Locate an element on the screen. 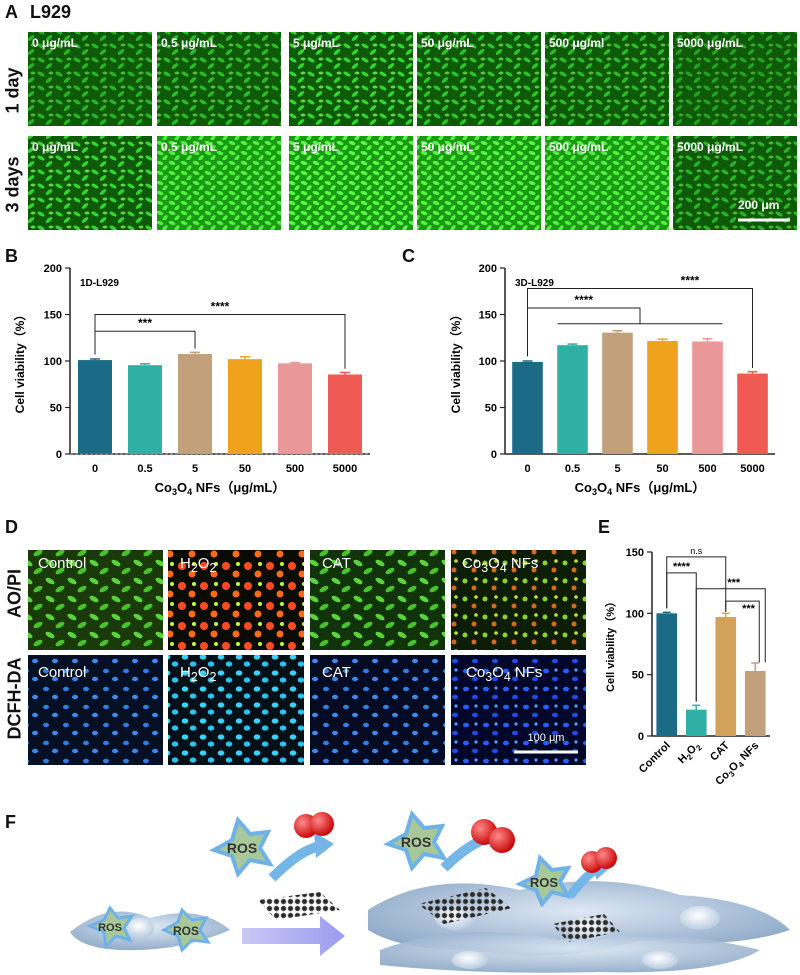 This screenshot has height=975, width=800. y-tick-label: 150 is located at coordinates (488, 316).